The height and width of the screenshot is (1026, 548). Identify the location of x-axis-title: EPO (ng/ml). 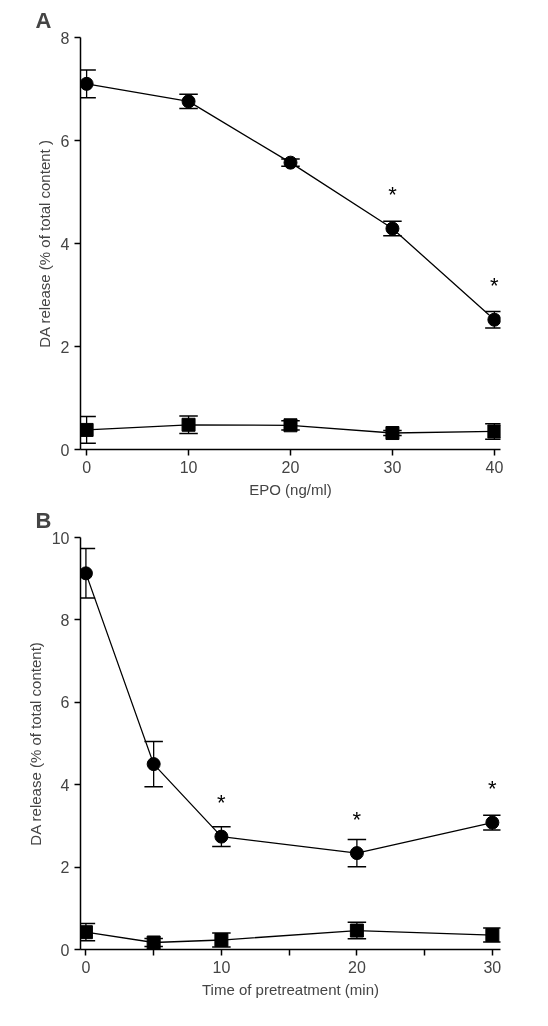
(290, 489).